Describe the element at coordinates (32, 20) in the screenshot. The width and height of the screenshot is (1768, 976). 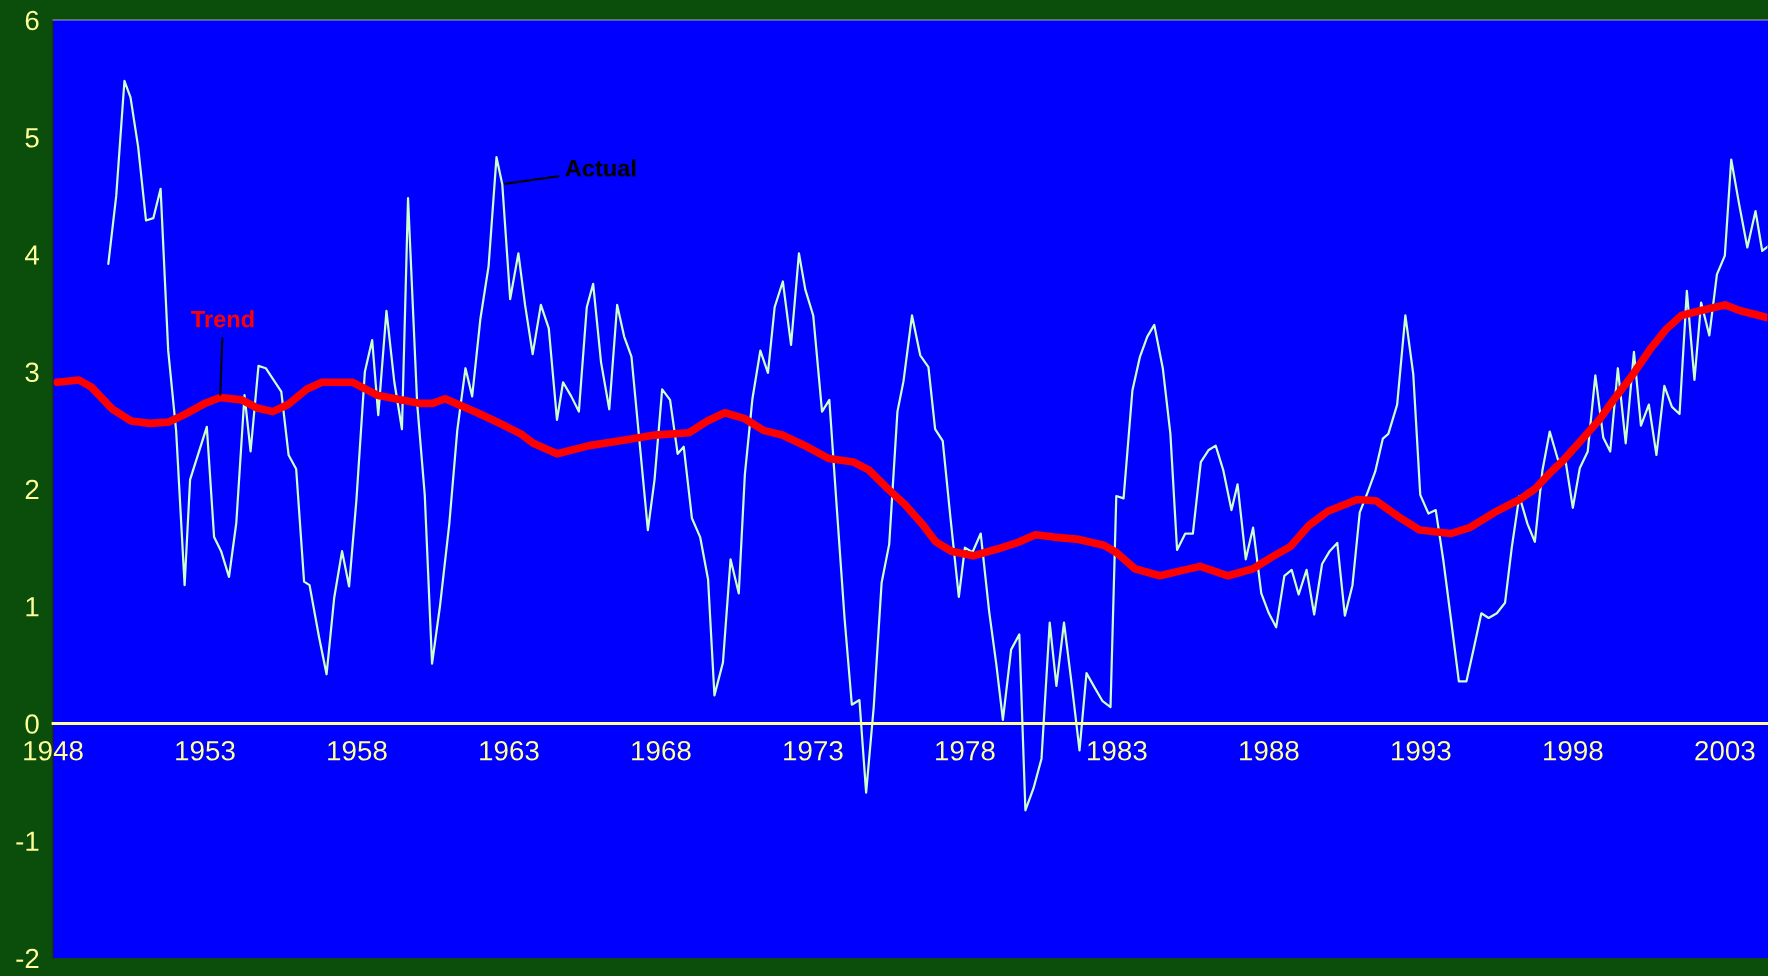
I see `y-tick-label: 6` at that location.